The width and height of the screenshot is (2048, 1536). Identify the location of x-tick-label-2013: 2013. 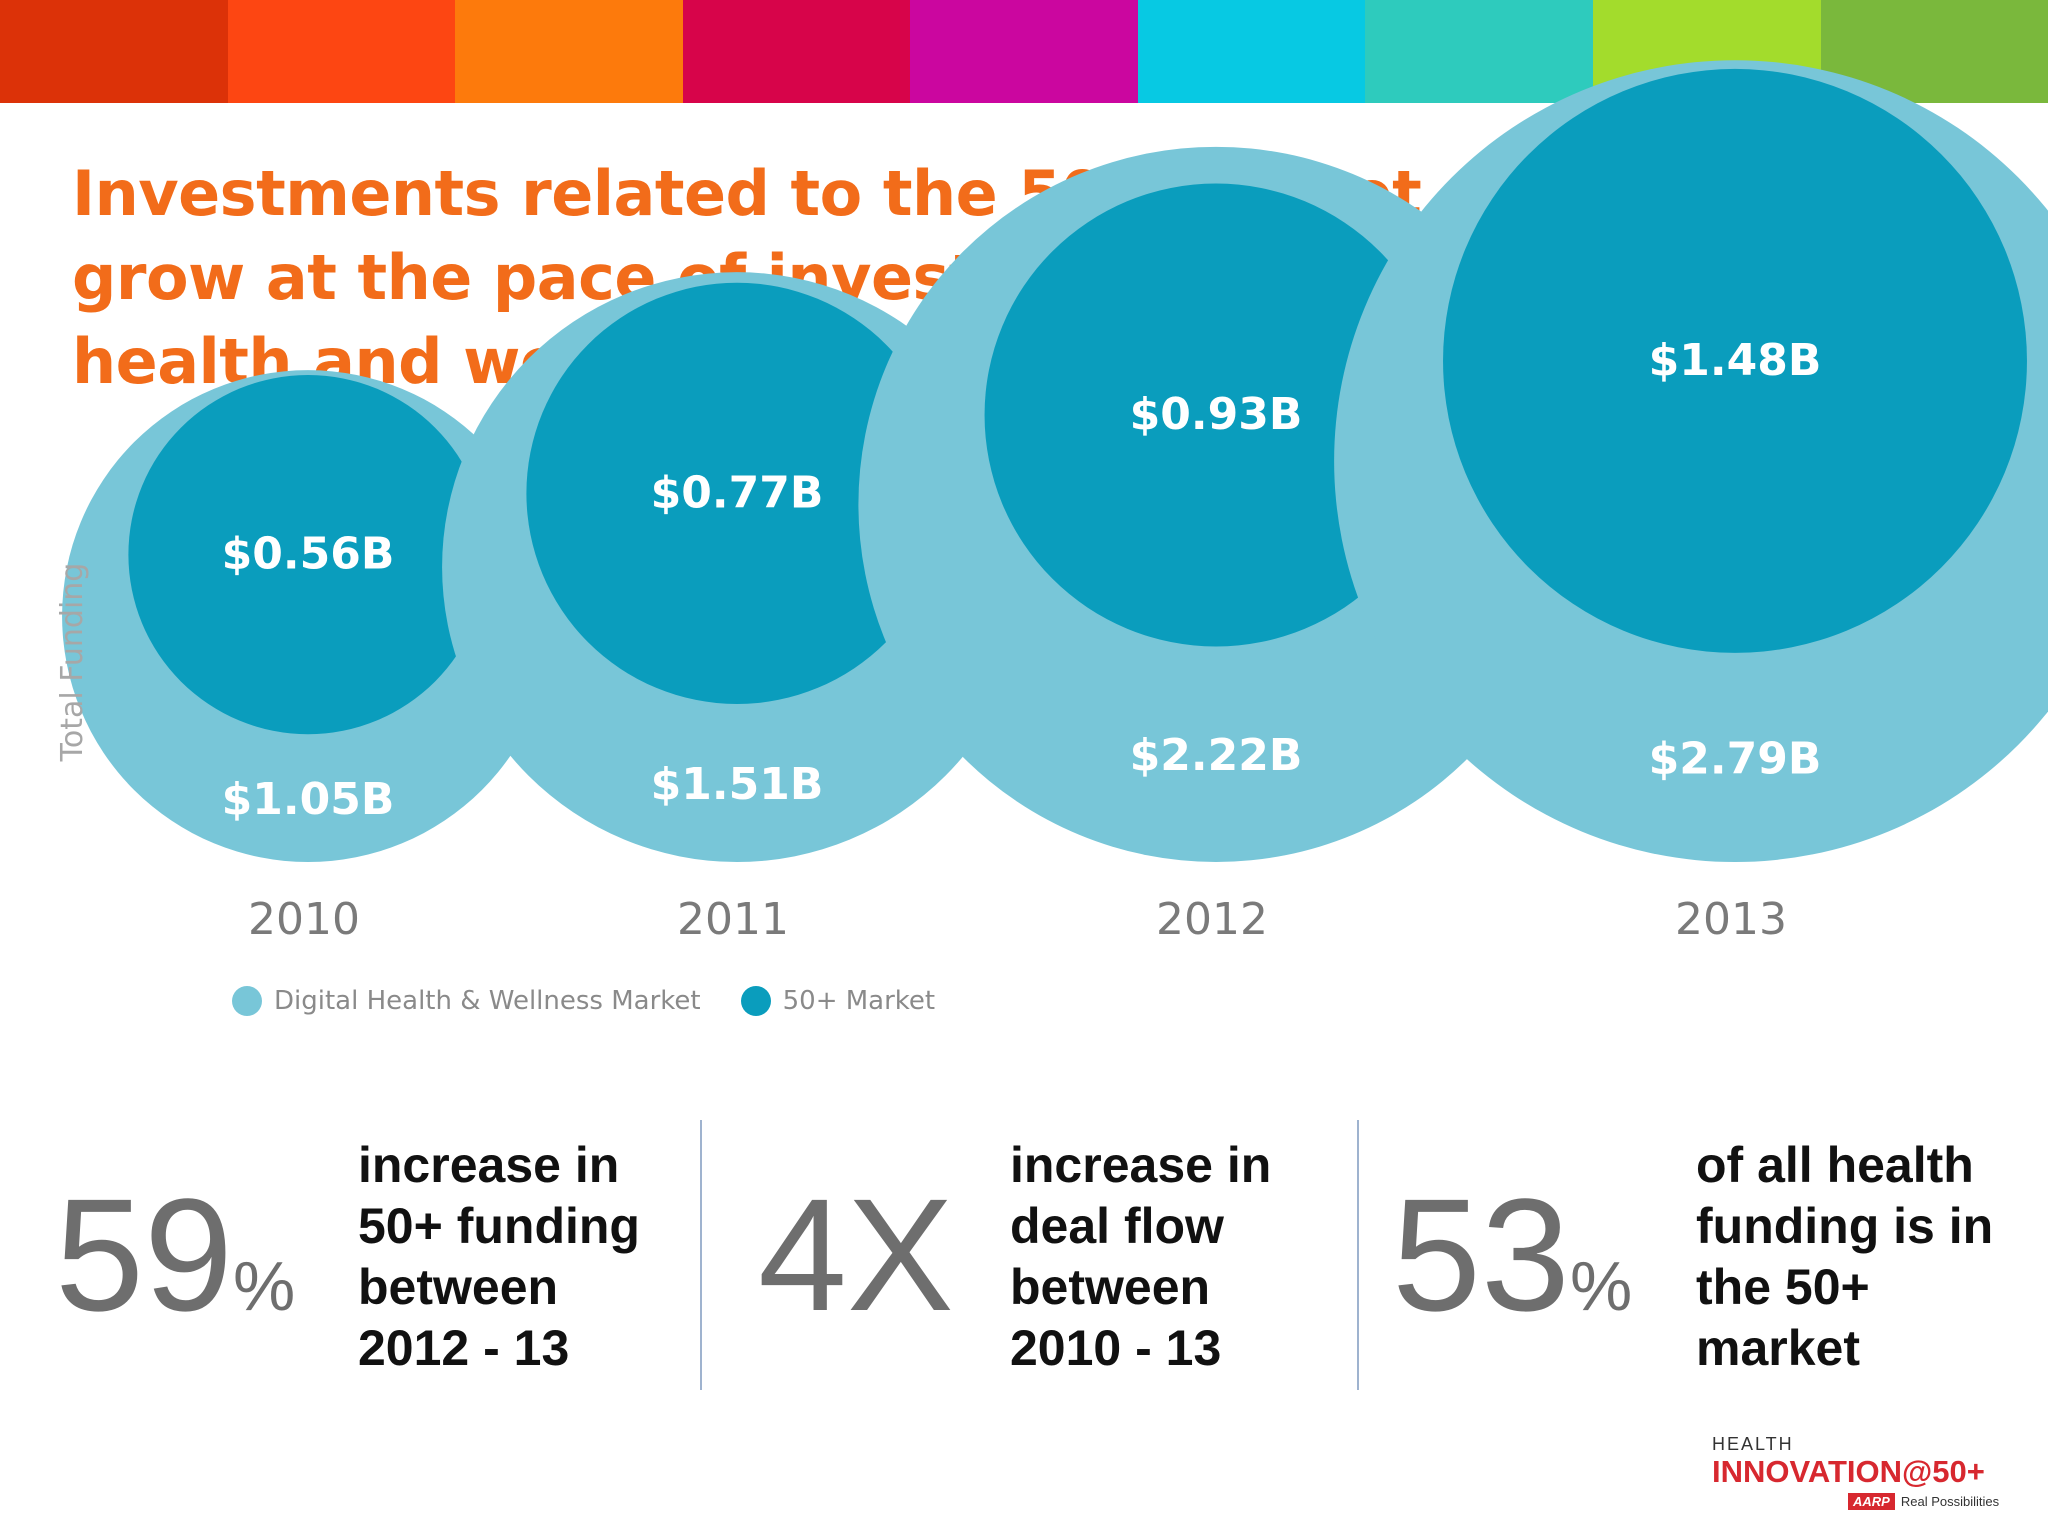
(1731, 919).